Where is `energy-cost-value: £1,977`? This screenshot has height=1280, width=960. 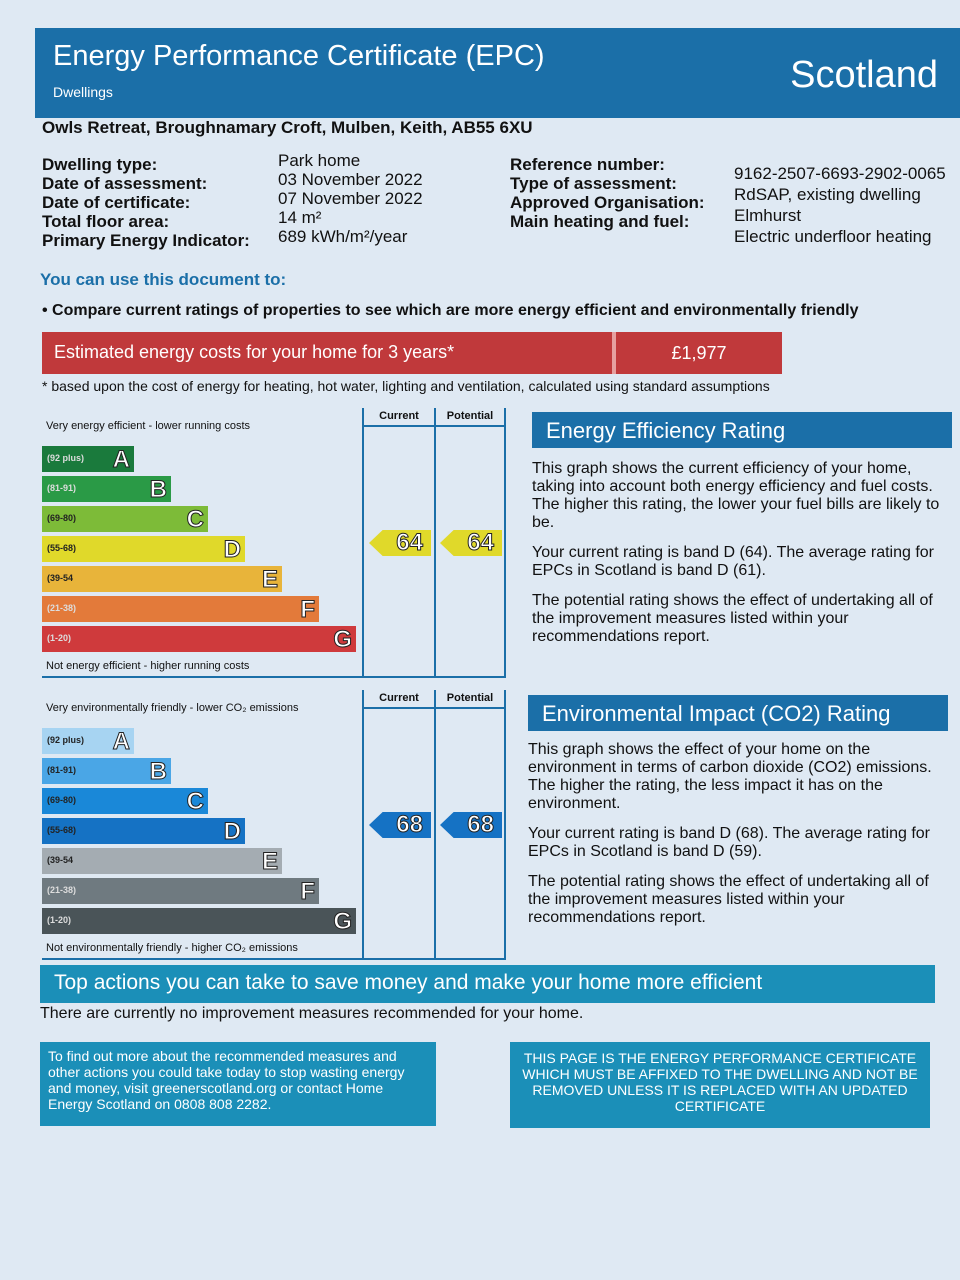 energy-cost-value: £1,977 is located at coordinates (697, 353).